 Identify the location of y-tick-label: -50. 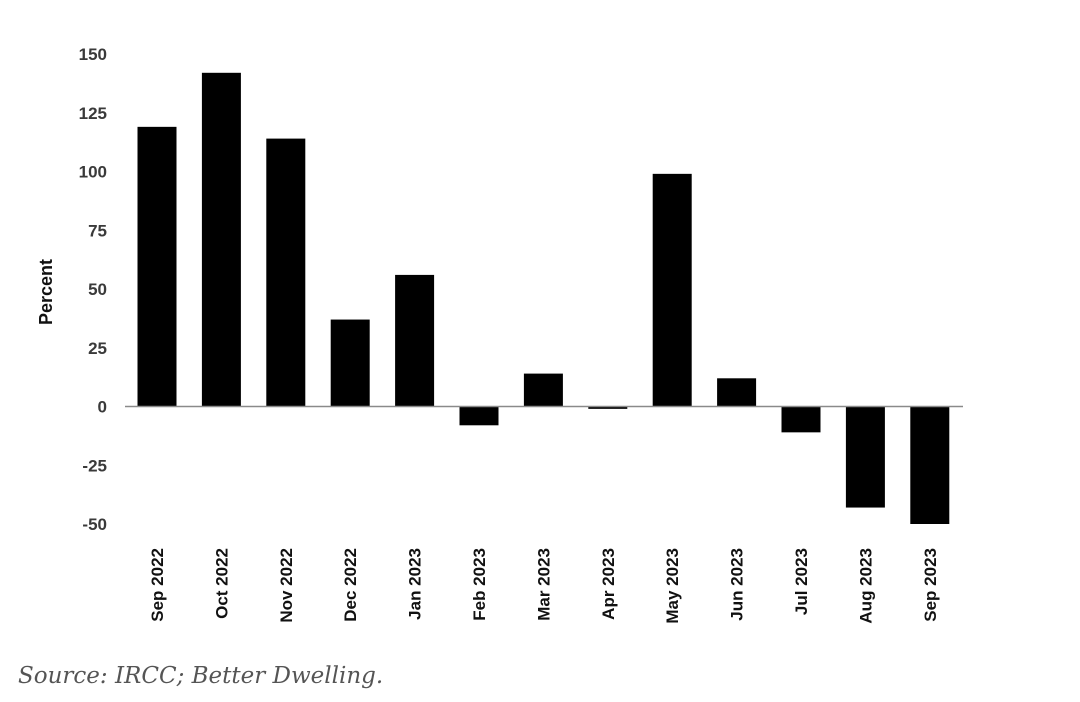
(94, 524).